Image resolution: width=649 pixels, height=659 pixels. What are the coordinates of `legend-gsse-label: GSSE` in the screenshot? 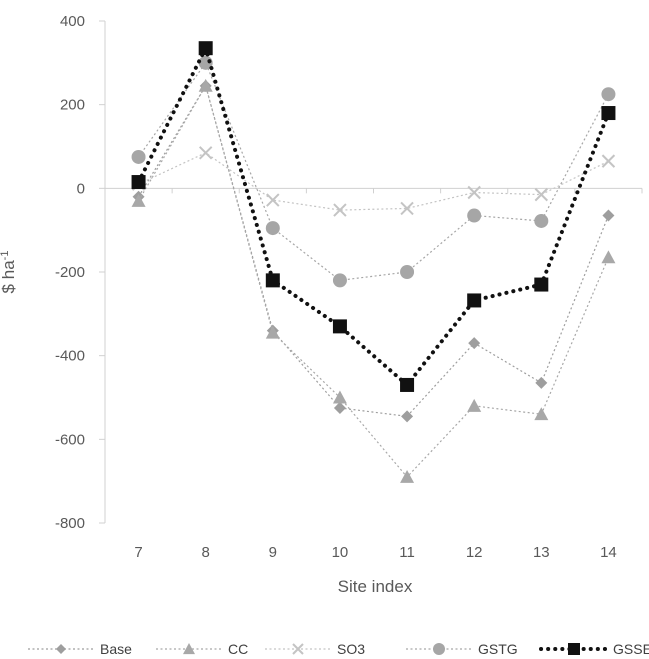 It's located at (631, 649).